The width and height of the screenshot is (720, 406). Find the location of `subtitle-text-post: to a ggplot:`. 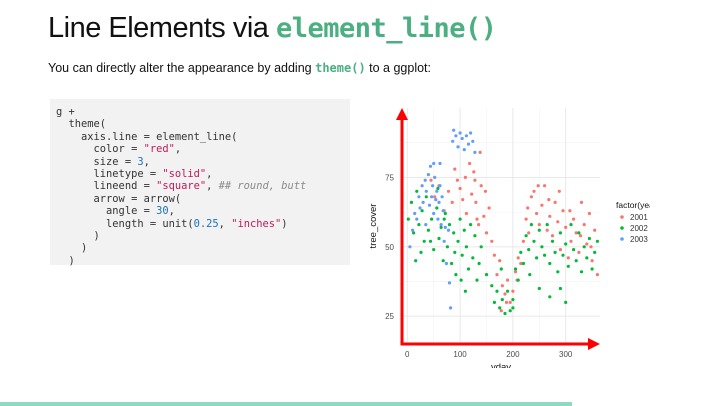

subtitle-text-post: to a ggplot: is located at coordinates (398, 68).